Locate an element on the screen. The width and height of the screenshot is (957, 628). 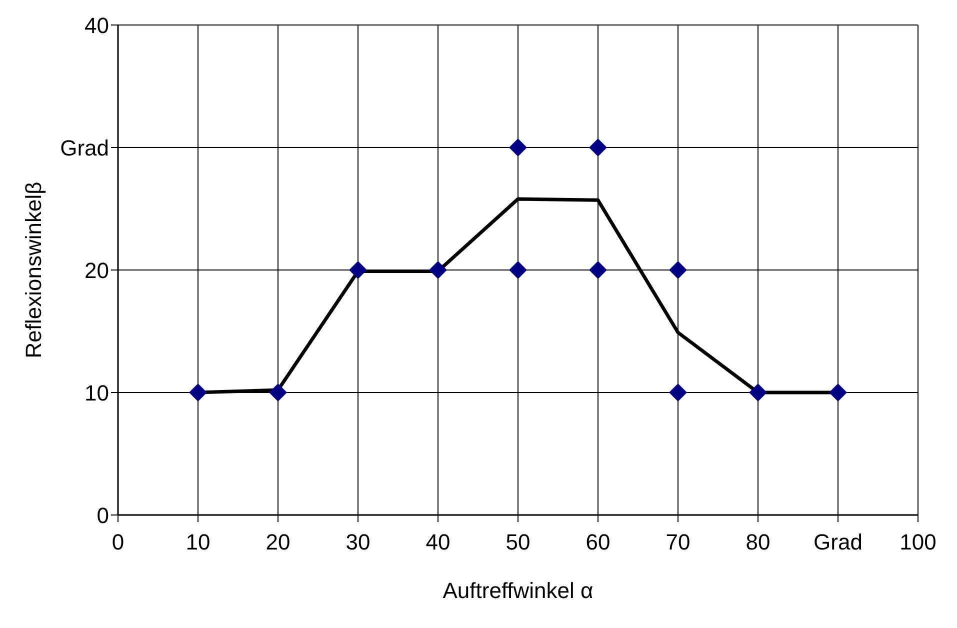
x-tick-label: 70 is located at coordinates (678, 542).